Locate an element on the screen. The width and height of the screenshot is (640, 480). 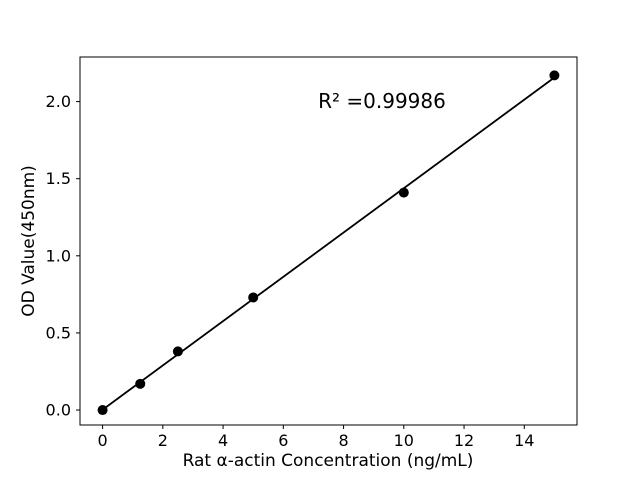
x-tick-label: 8 is located at coordinates (343, 440).